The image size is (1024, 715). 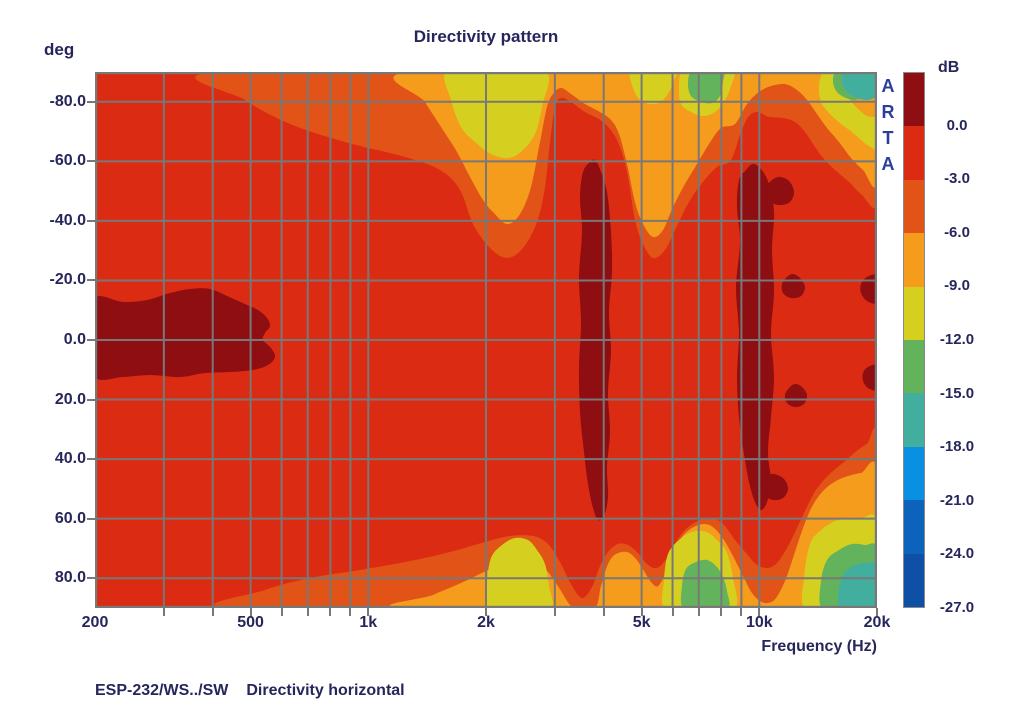 I want to click on footer-caption: ESP-232/WS../SW Directivity horizontal, so click(x=250, y=691).